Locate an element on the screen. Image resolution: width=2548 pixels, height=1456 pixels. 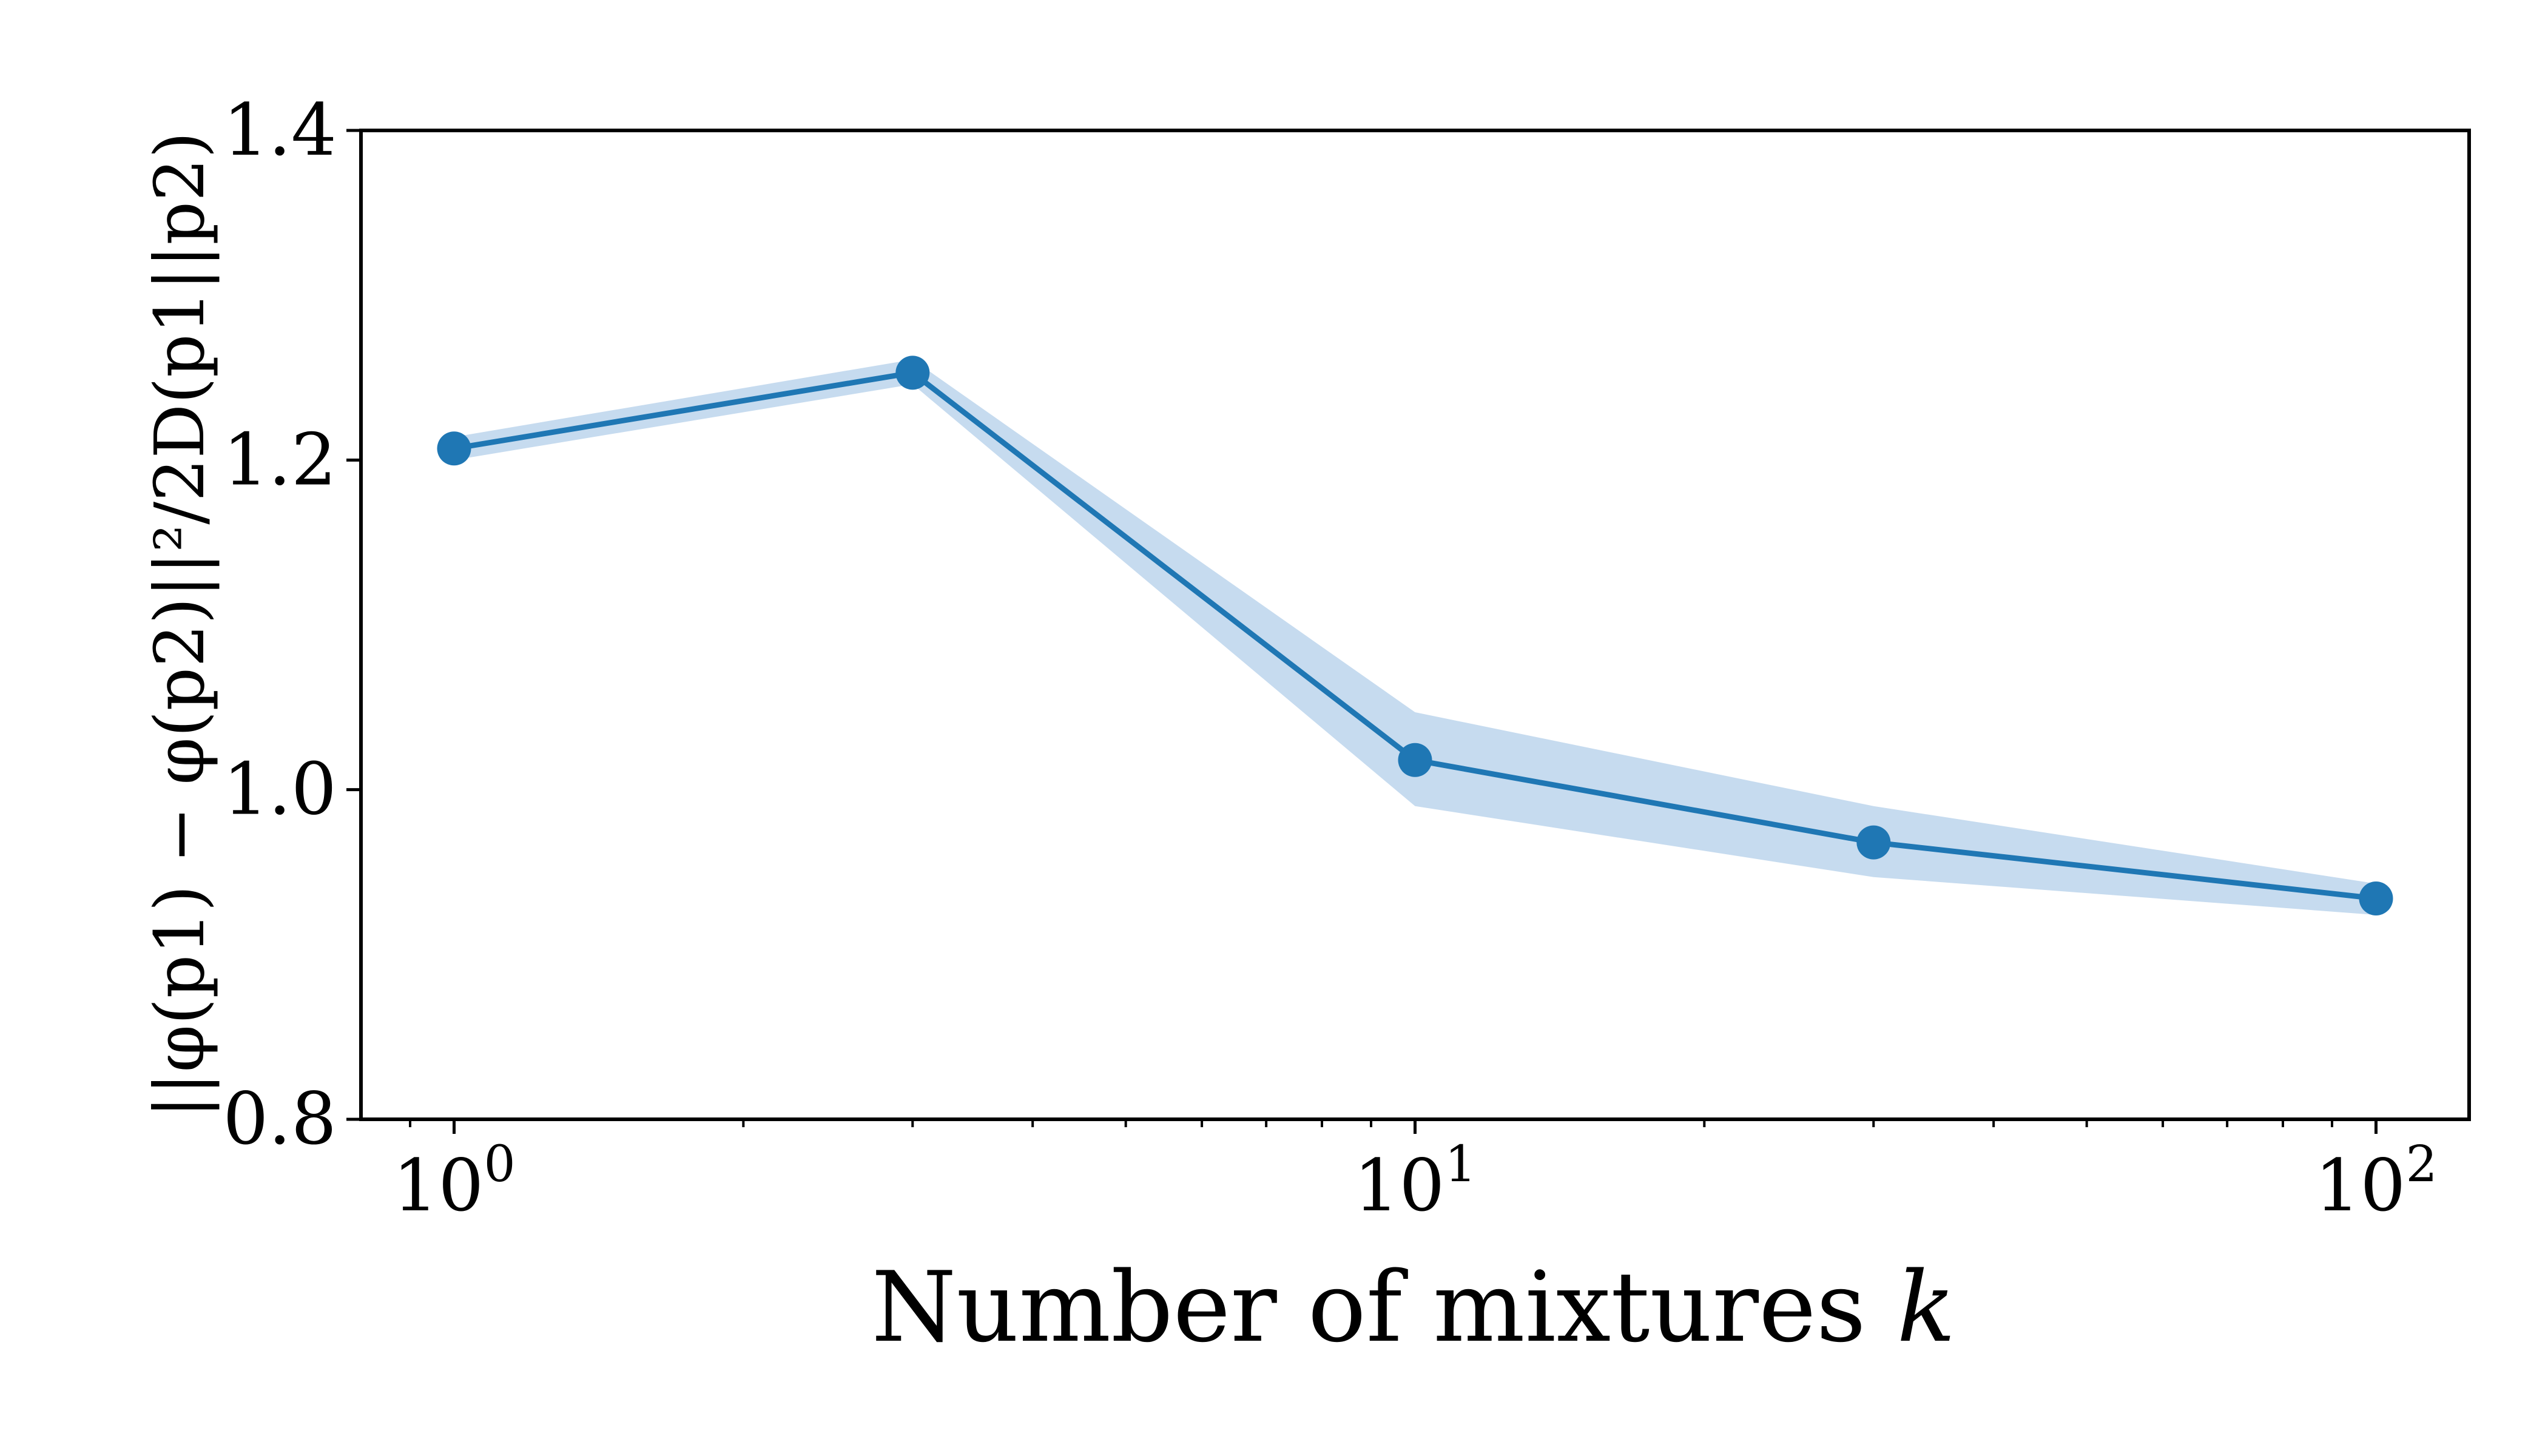
y-axis-ticks: 0.8 1.0 1.2 1.4 is located at coordinates (292, 624).